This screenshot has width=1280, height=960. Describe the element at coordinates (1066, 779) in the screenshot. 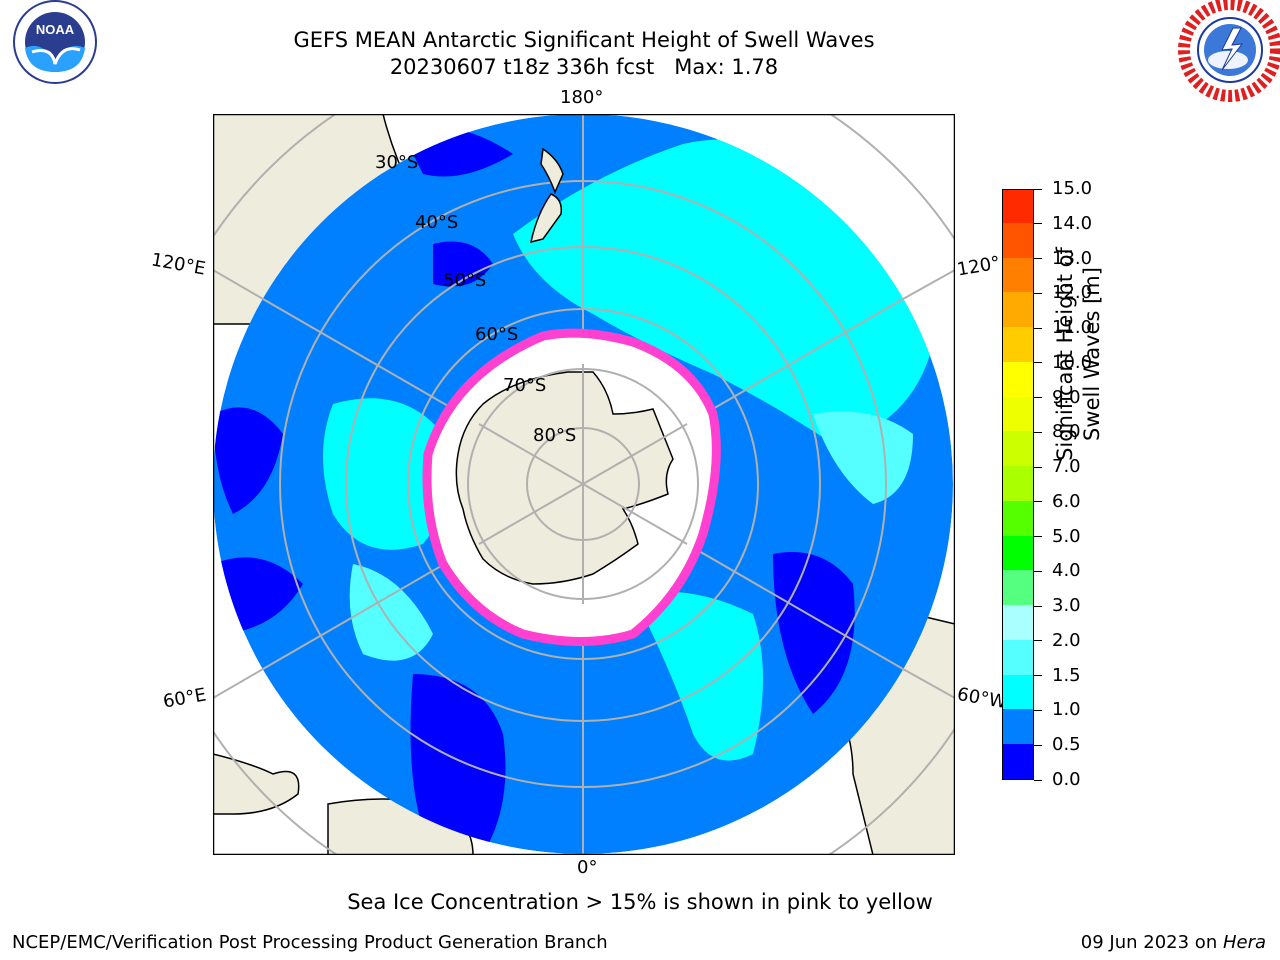

I see `colorbar-tick-label: 0.0` at that location.